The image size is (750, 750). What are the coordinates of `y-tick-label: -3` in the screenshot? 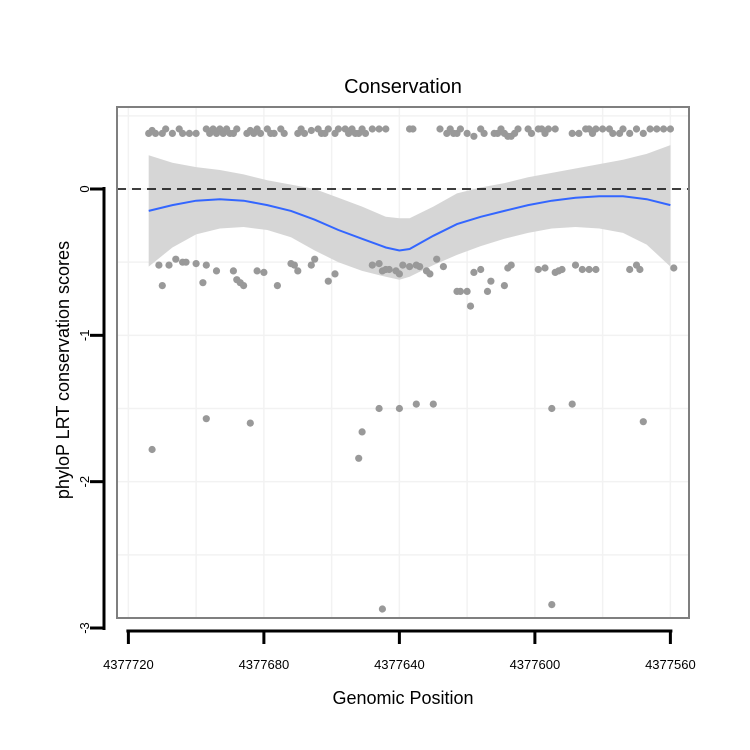 It's located at (84, 628).